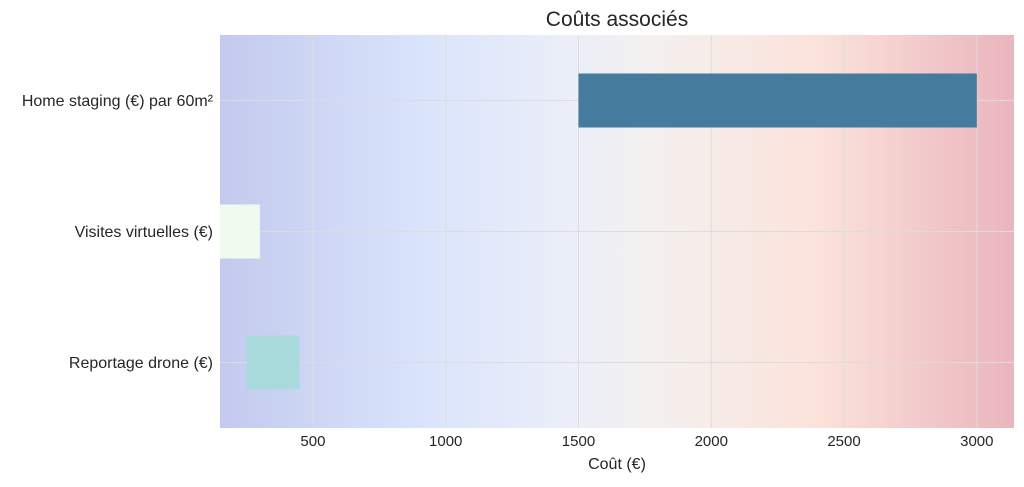  What do you see at coordinates (118, 101) in the screenshot?
I see `y-category-label: Home staging (€) par 60m²` at bounding box center [118, 101].